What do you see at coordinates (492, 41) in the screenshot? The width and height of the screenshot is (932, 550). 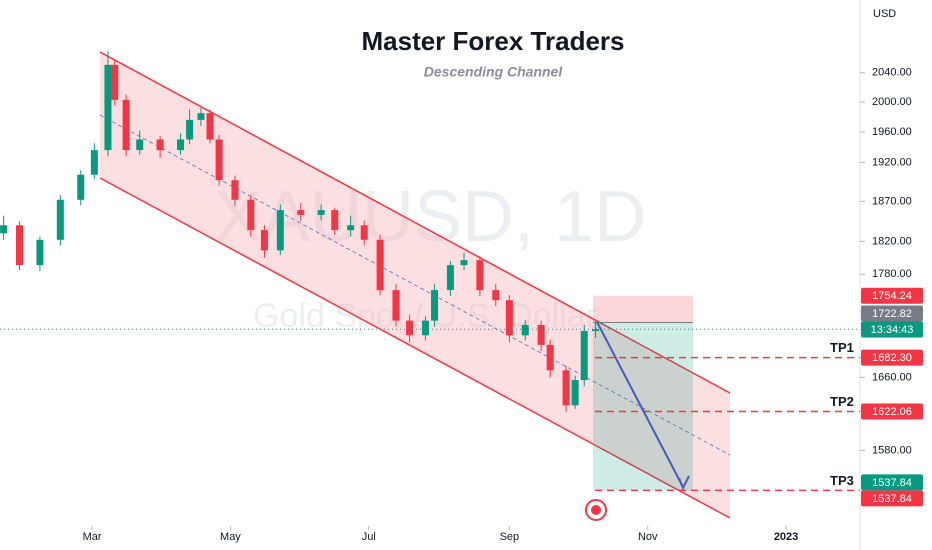 I see `chart-title: Master Forex Traders` at bounding box center [492, 41].